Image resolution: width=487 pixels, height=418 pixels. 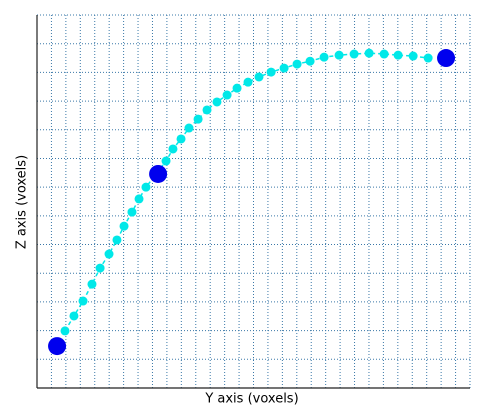 I want to click on y-axis-label: Z axis (voxels), so click(x=22, y=202).